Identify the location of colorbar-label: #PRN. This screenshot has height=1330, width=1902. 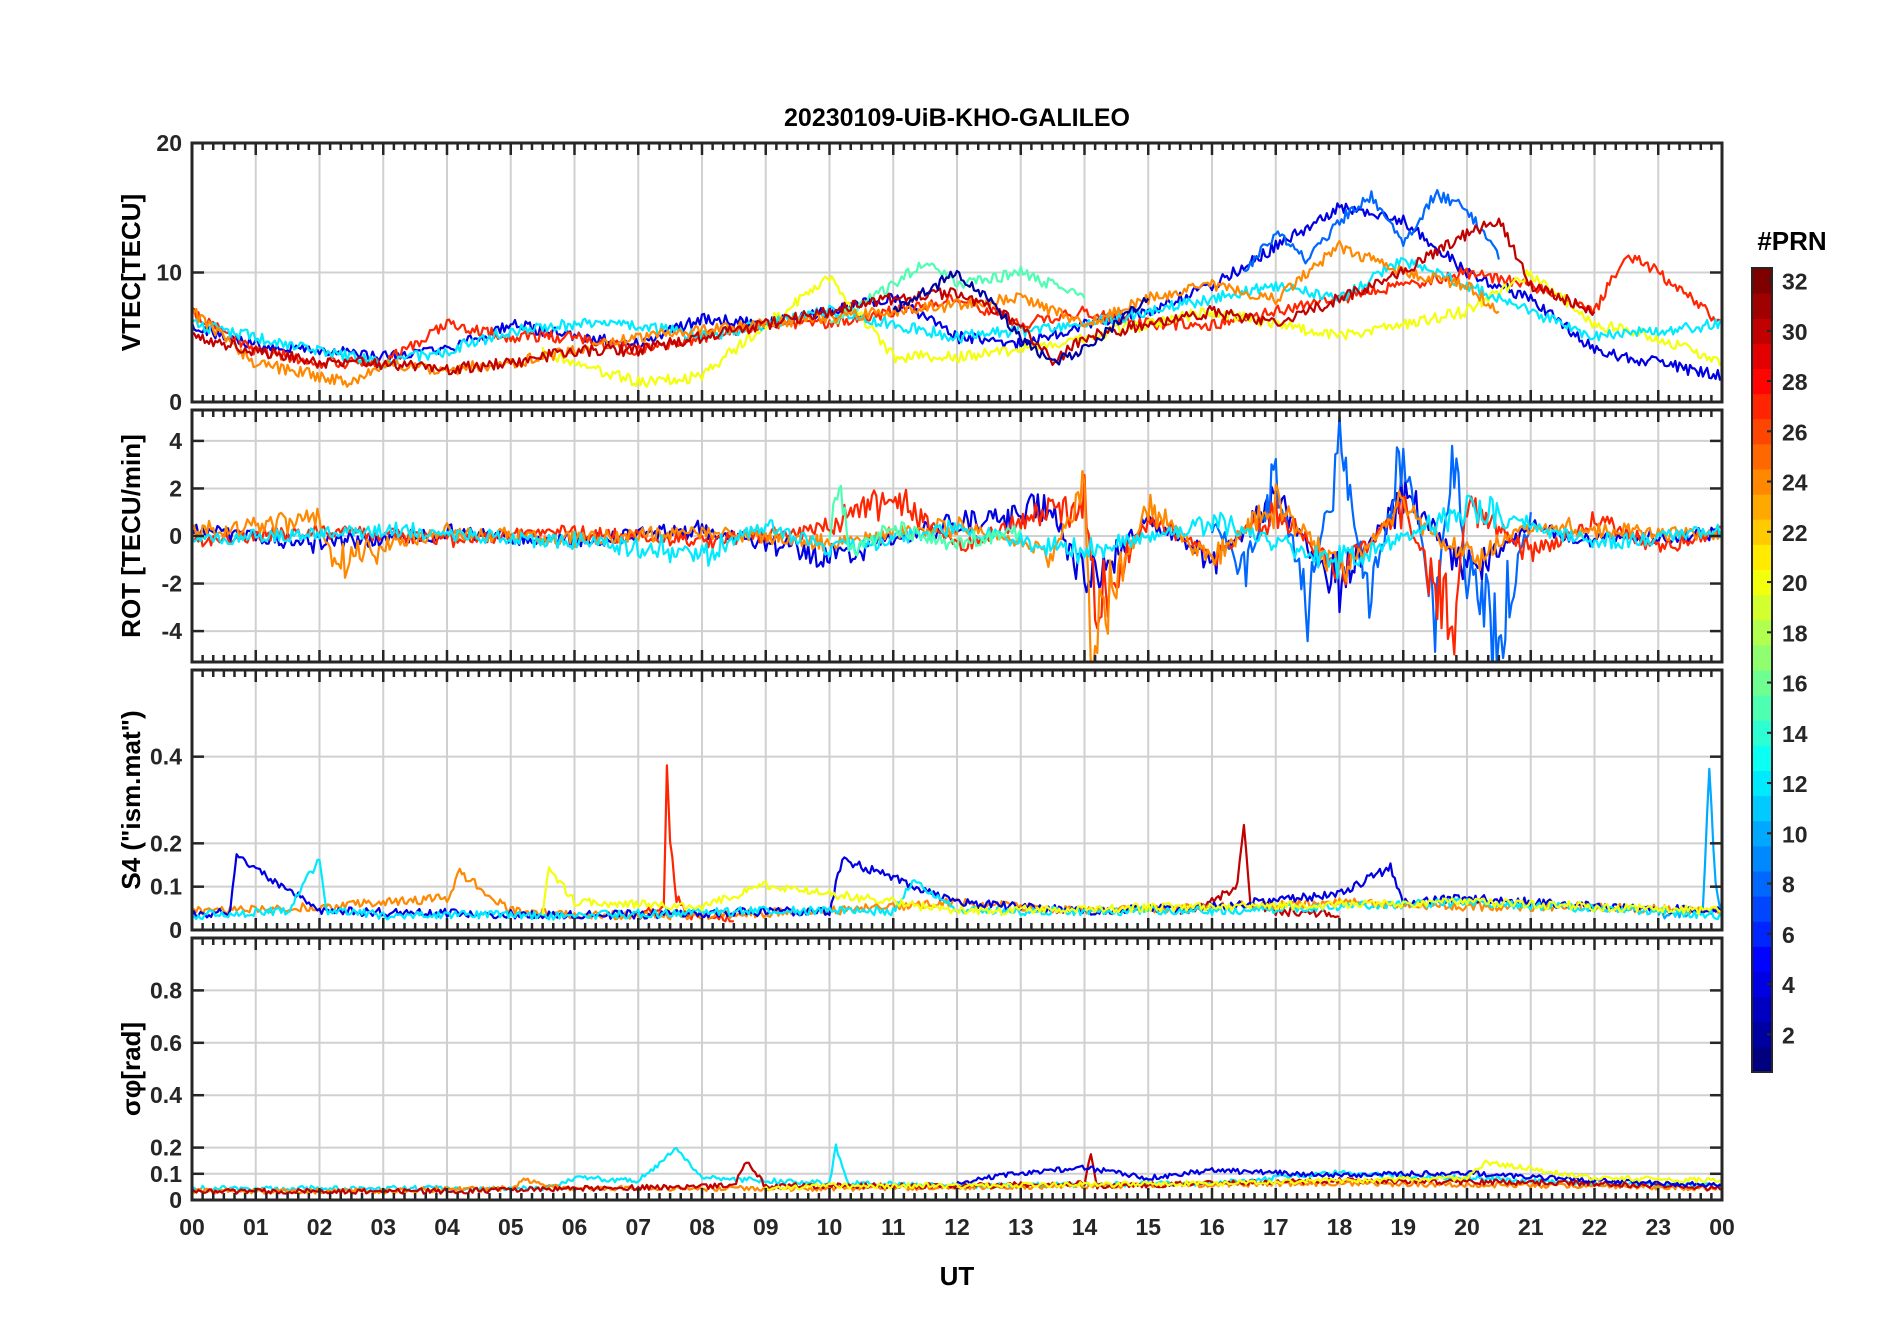
(1791, 241).